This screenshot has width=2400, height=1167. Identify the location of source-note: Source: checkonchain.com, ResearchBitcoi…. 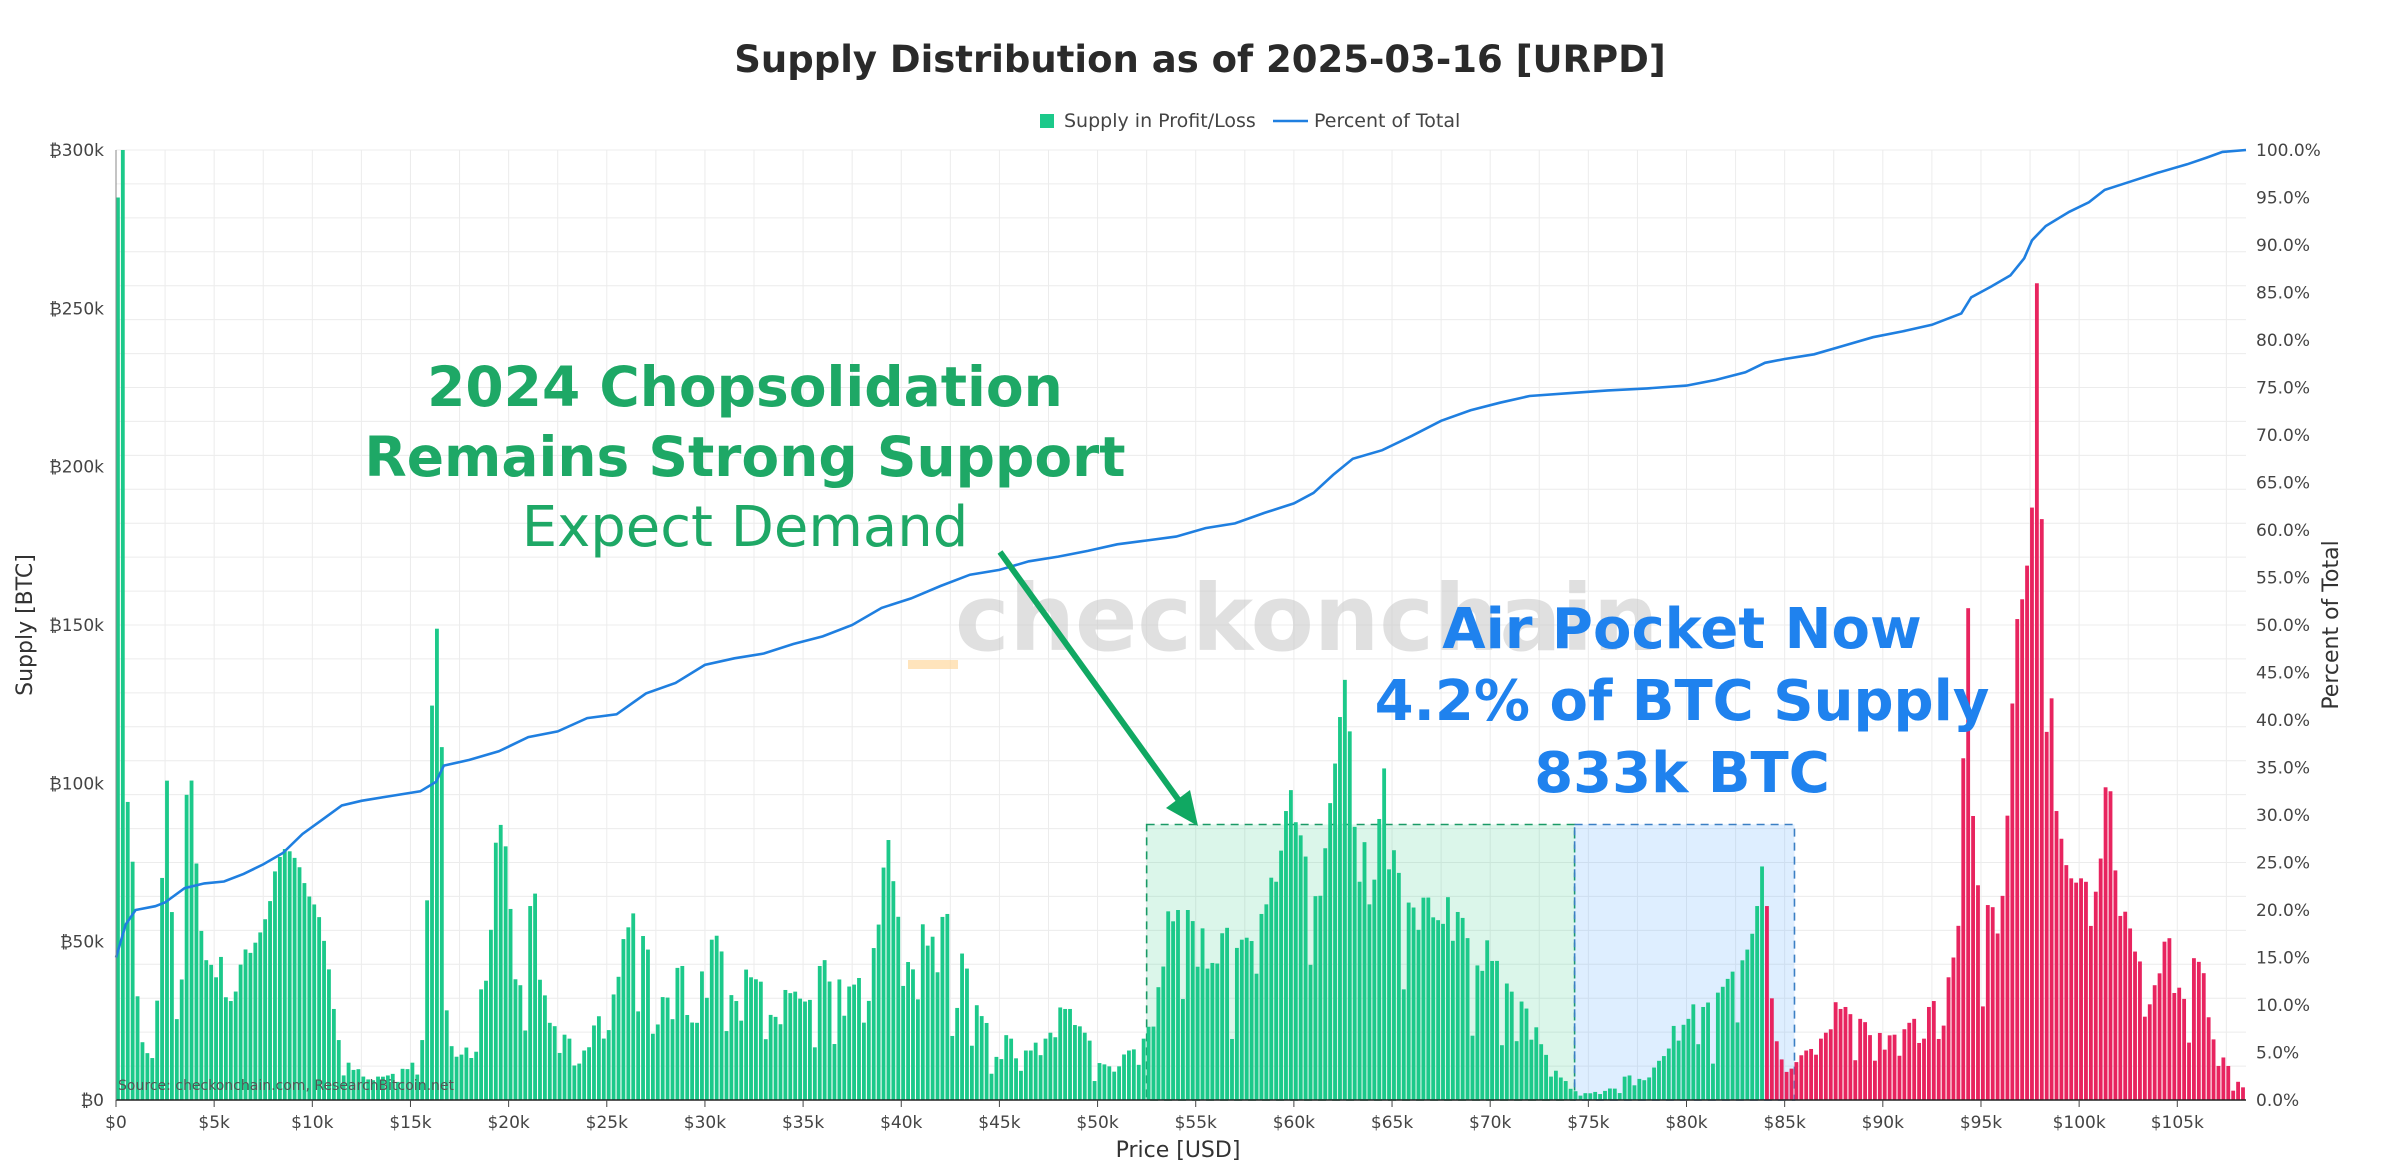
(286, 1086).